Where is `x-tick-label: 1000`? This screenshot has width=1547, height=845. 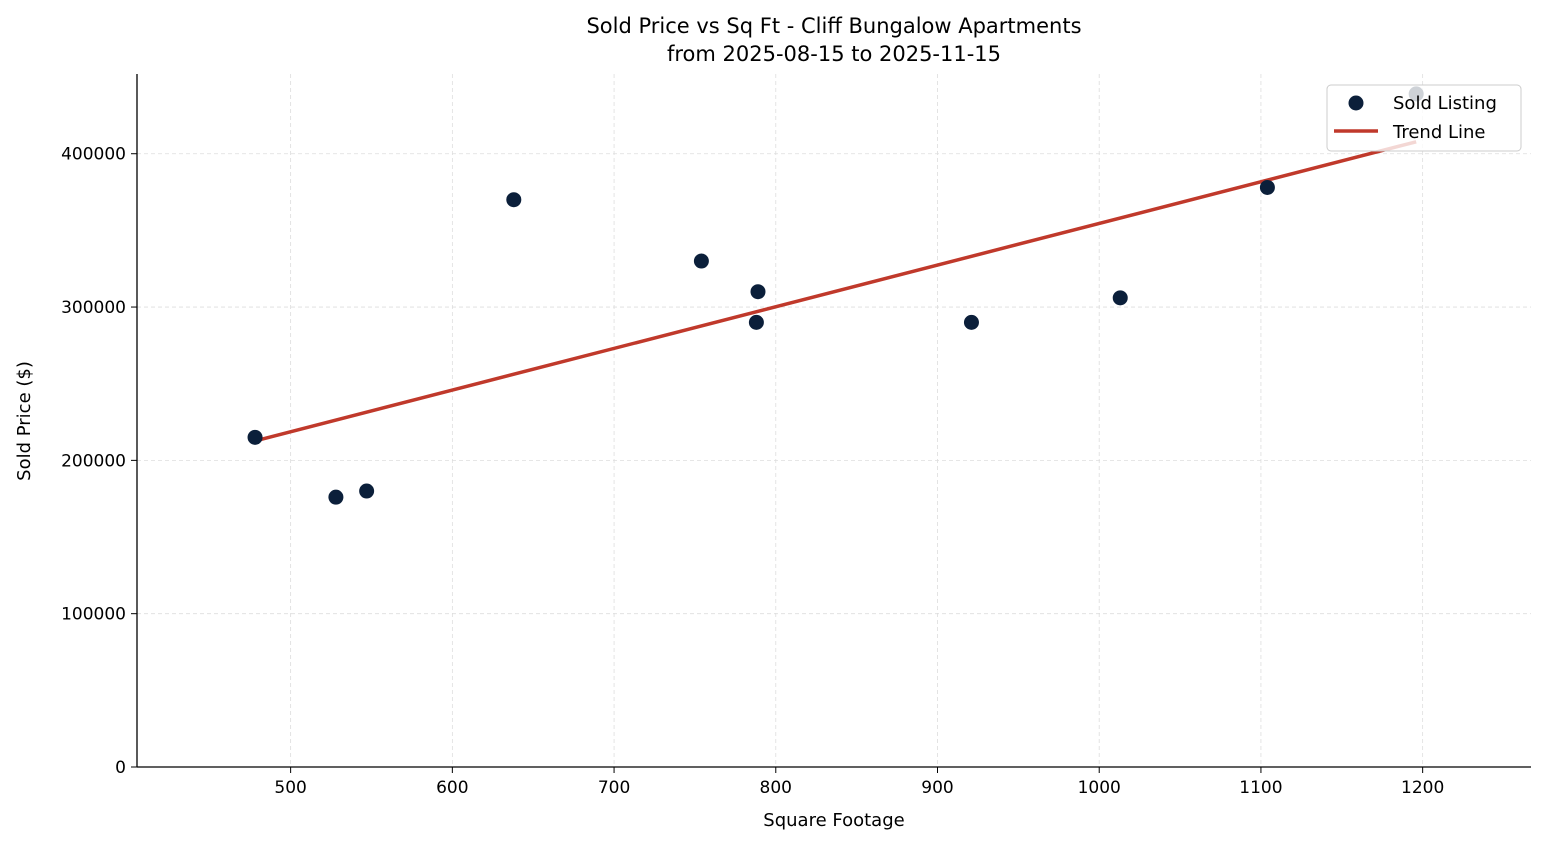
x-tick-label: 1000 is located at coordinates (1099, 788).